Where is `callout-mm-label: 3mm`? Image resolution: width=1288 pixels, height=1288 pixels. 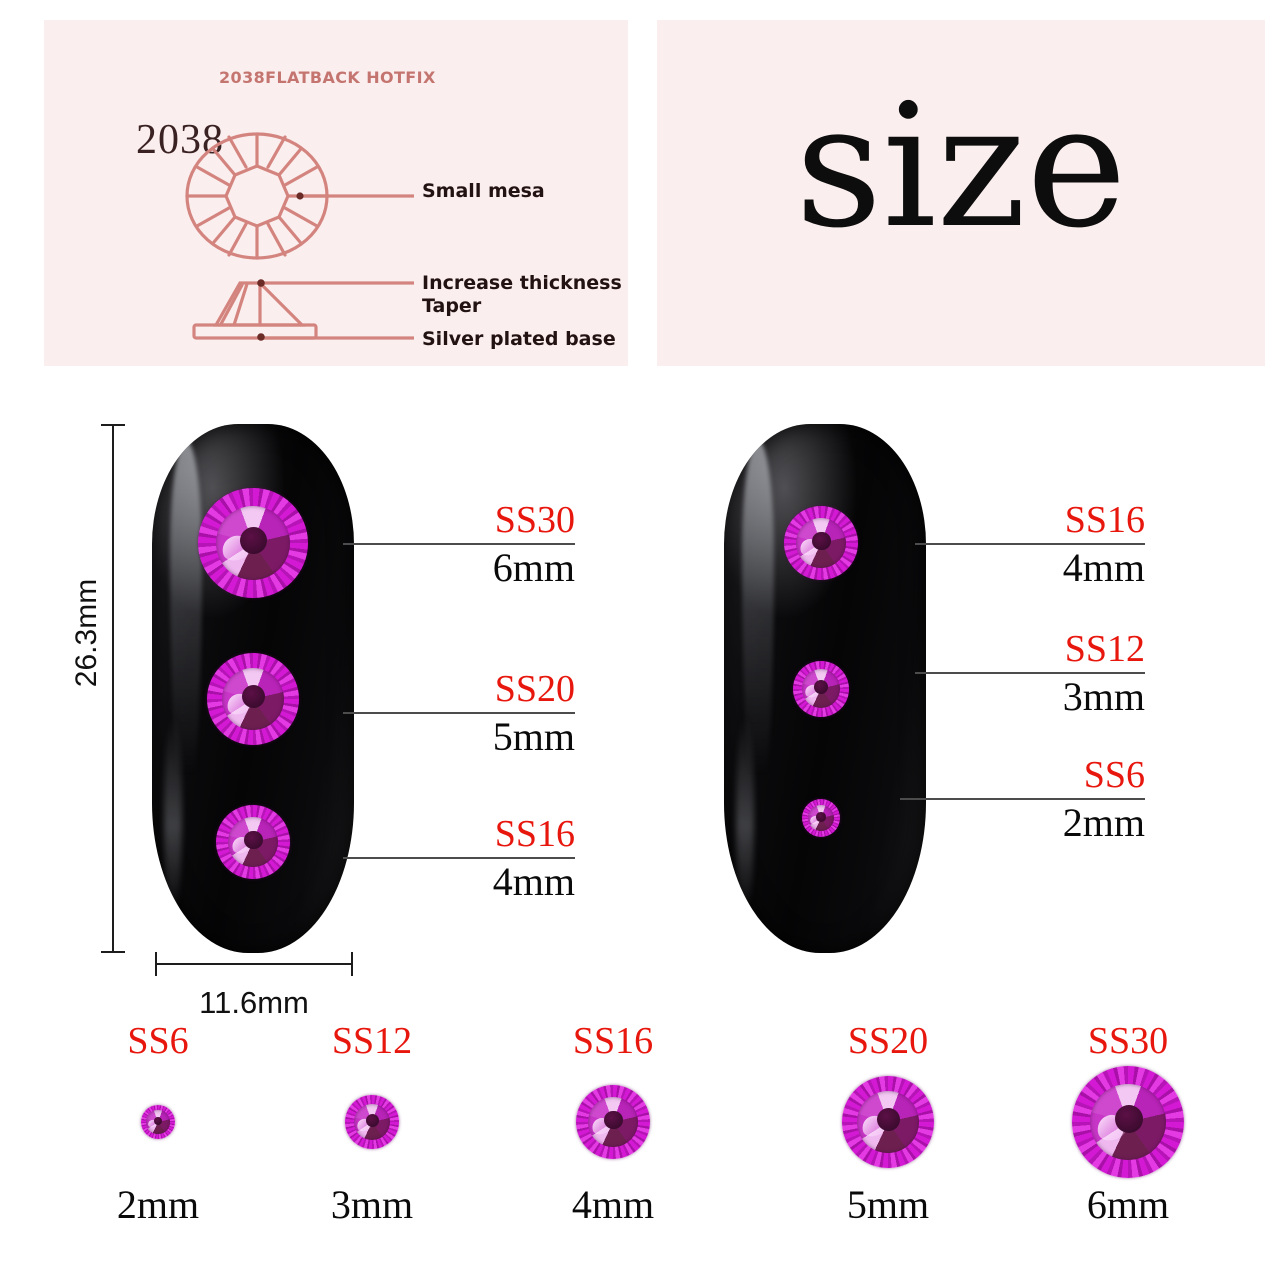 callout-mm-label: 3mm is located at coordinates (1103, 696).